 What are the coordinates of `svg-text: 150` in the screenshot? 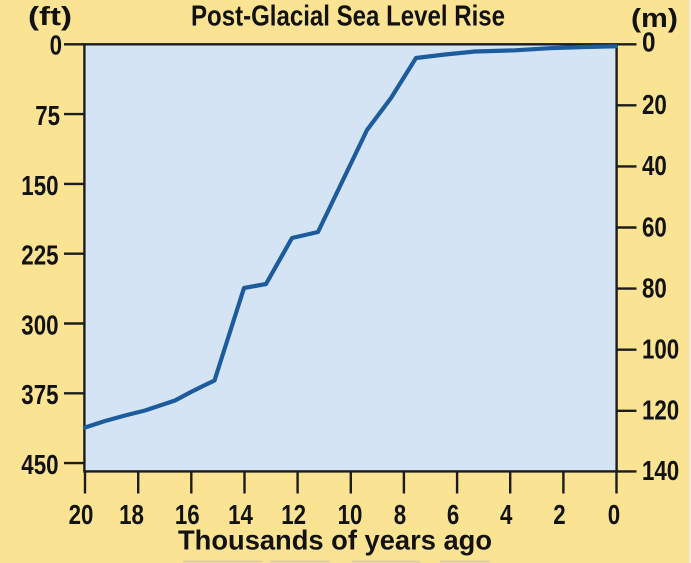 It's located at (39, 185).